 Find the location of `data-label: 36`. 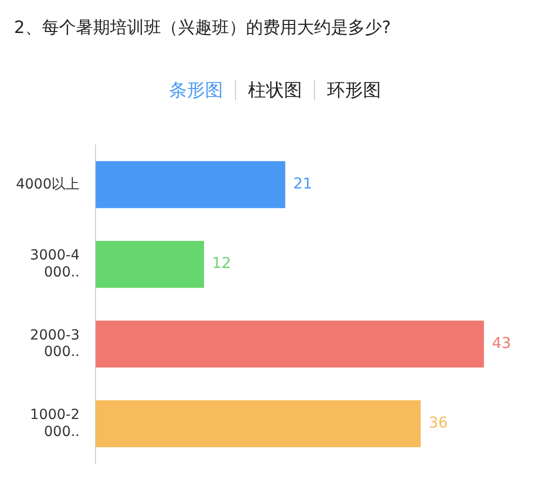

data-label: 36 is located at coordinates (438, 423).